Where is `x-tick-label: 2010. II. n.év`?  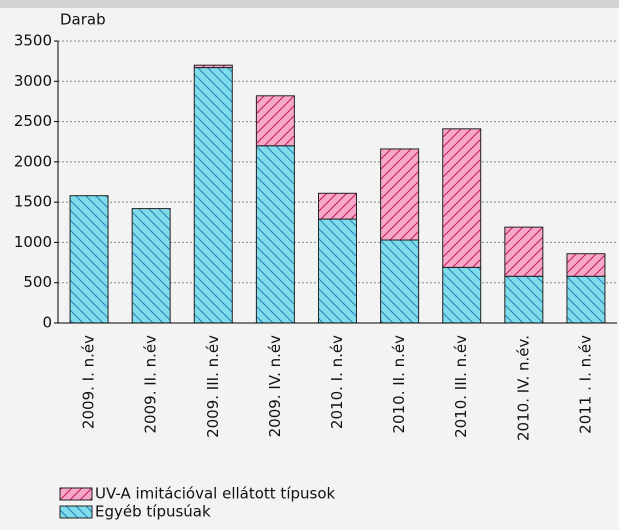 x-tick-label: 2010. II. n.év is located at coordinates (399, 384).